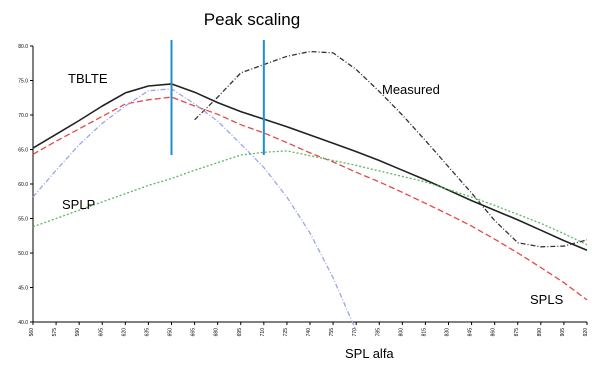  What do you see at coordinates (240, 332) in the screenshot?
I see `x-tick-label: 695` at bounding box center [240, 332].